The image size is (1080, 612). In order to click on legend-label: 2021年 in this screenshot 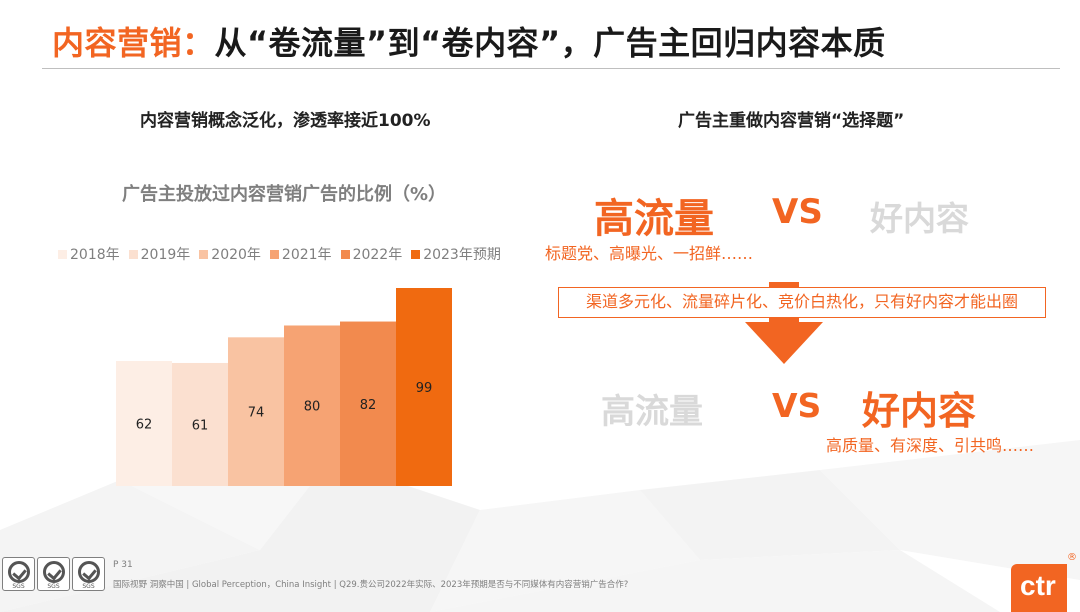, I will do `click(306, 255)`.